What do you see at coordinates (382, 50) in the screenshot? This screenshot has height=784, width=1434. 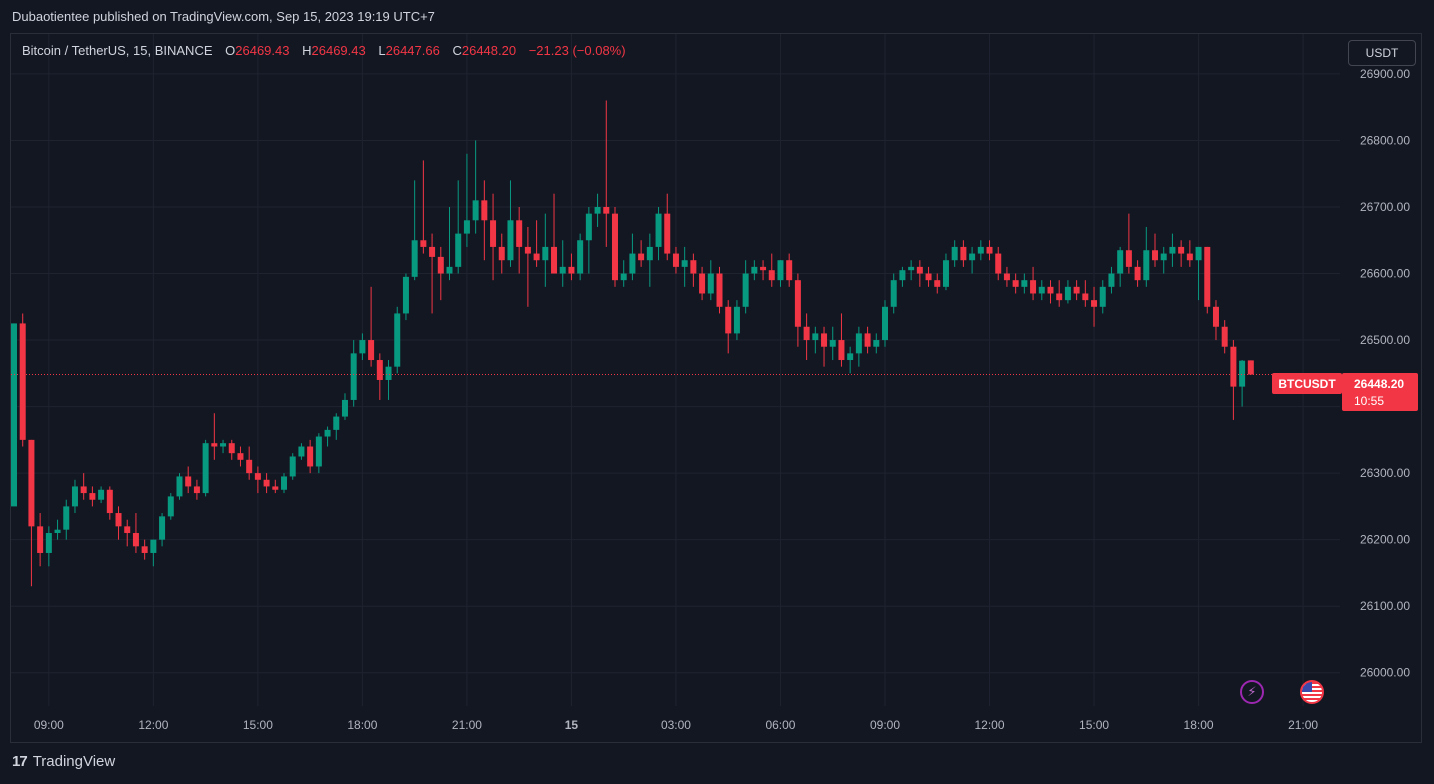 I see `legend-l-label: L` at bounding box center [382, 50].